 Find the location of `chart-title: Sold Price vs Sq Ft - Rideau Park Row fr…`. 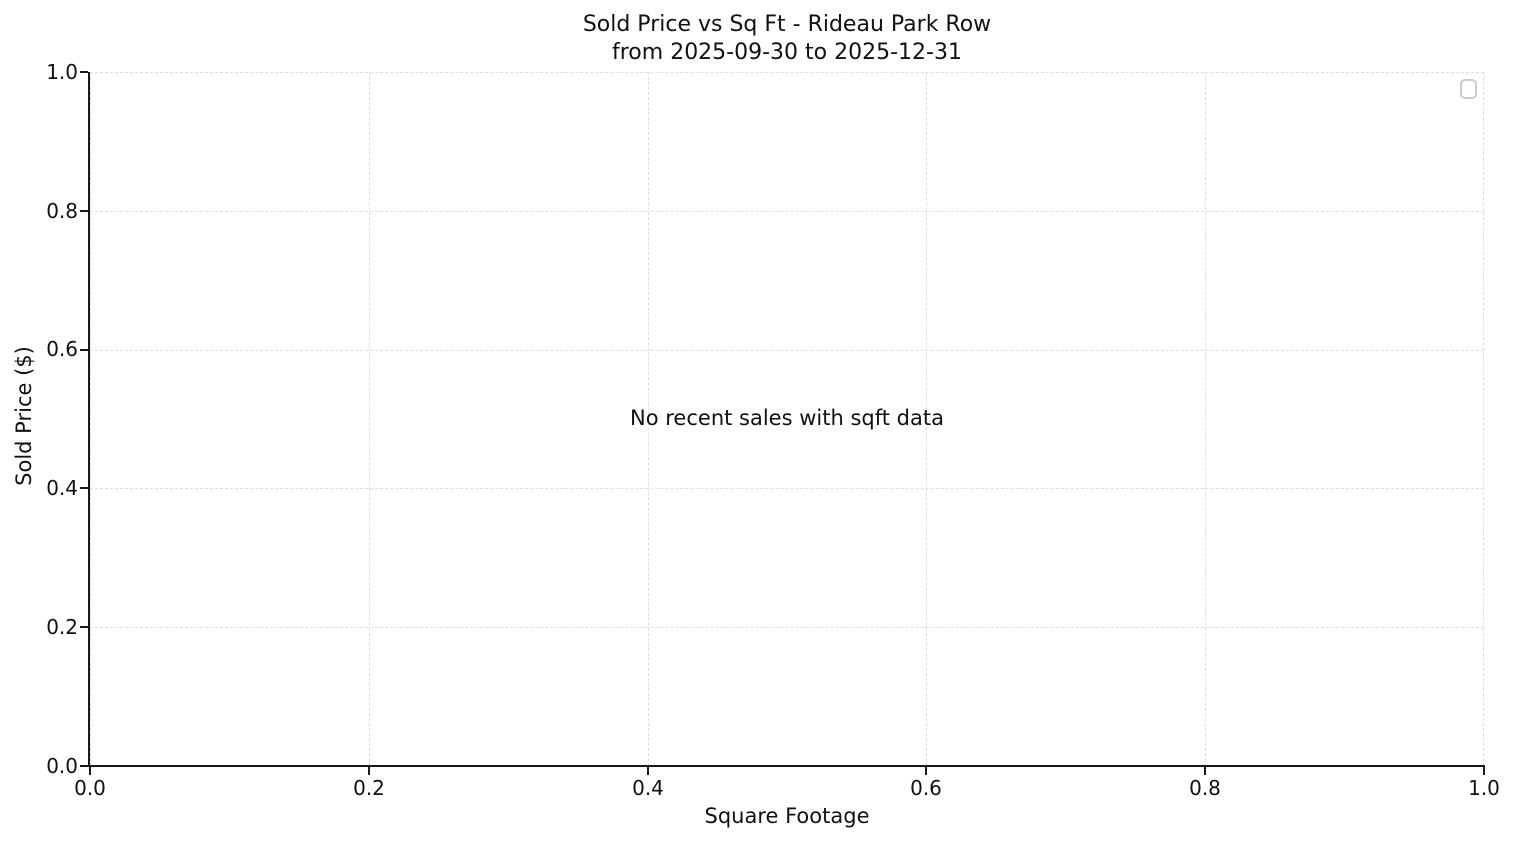

chart-title: Sold Price vs Sq Ft - Rideau Park Row fr… is located at coordinates (787, 39).